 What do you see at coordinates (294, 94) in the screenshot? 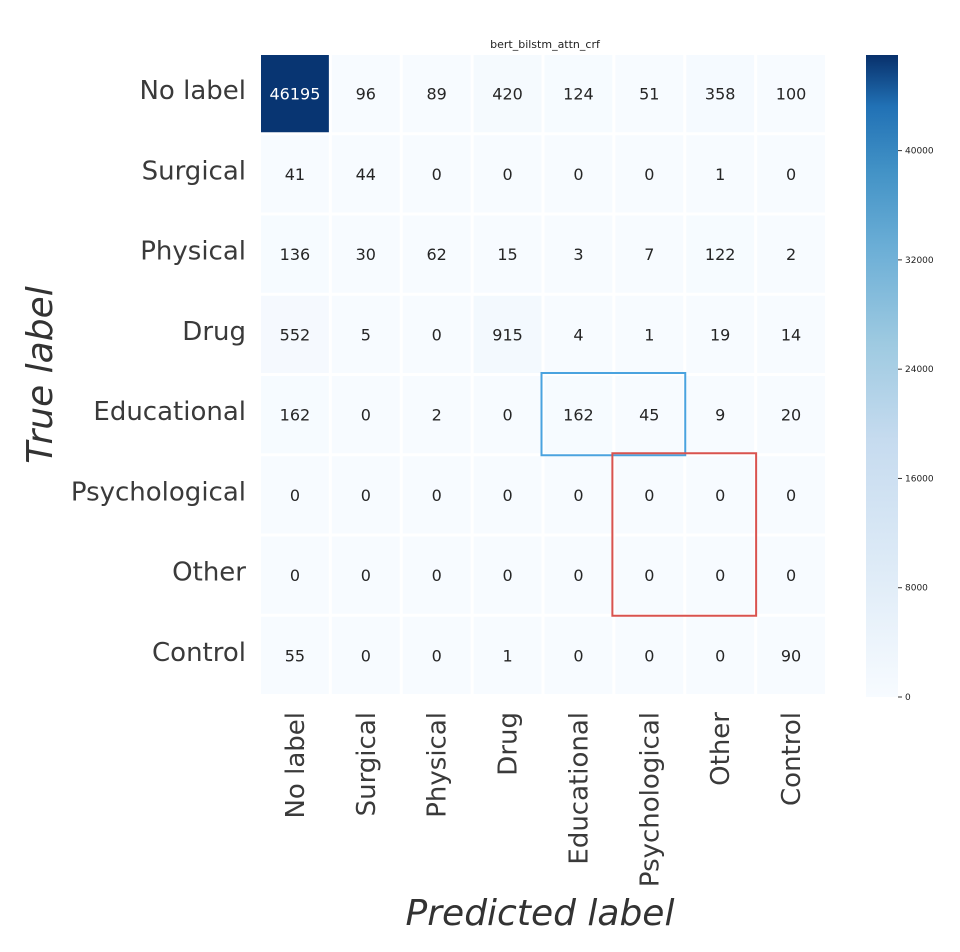
I see `cell-value-0-0: 46195` at bounding box center [294, 94].